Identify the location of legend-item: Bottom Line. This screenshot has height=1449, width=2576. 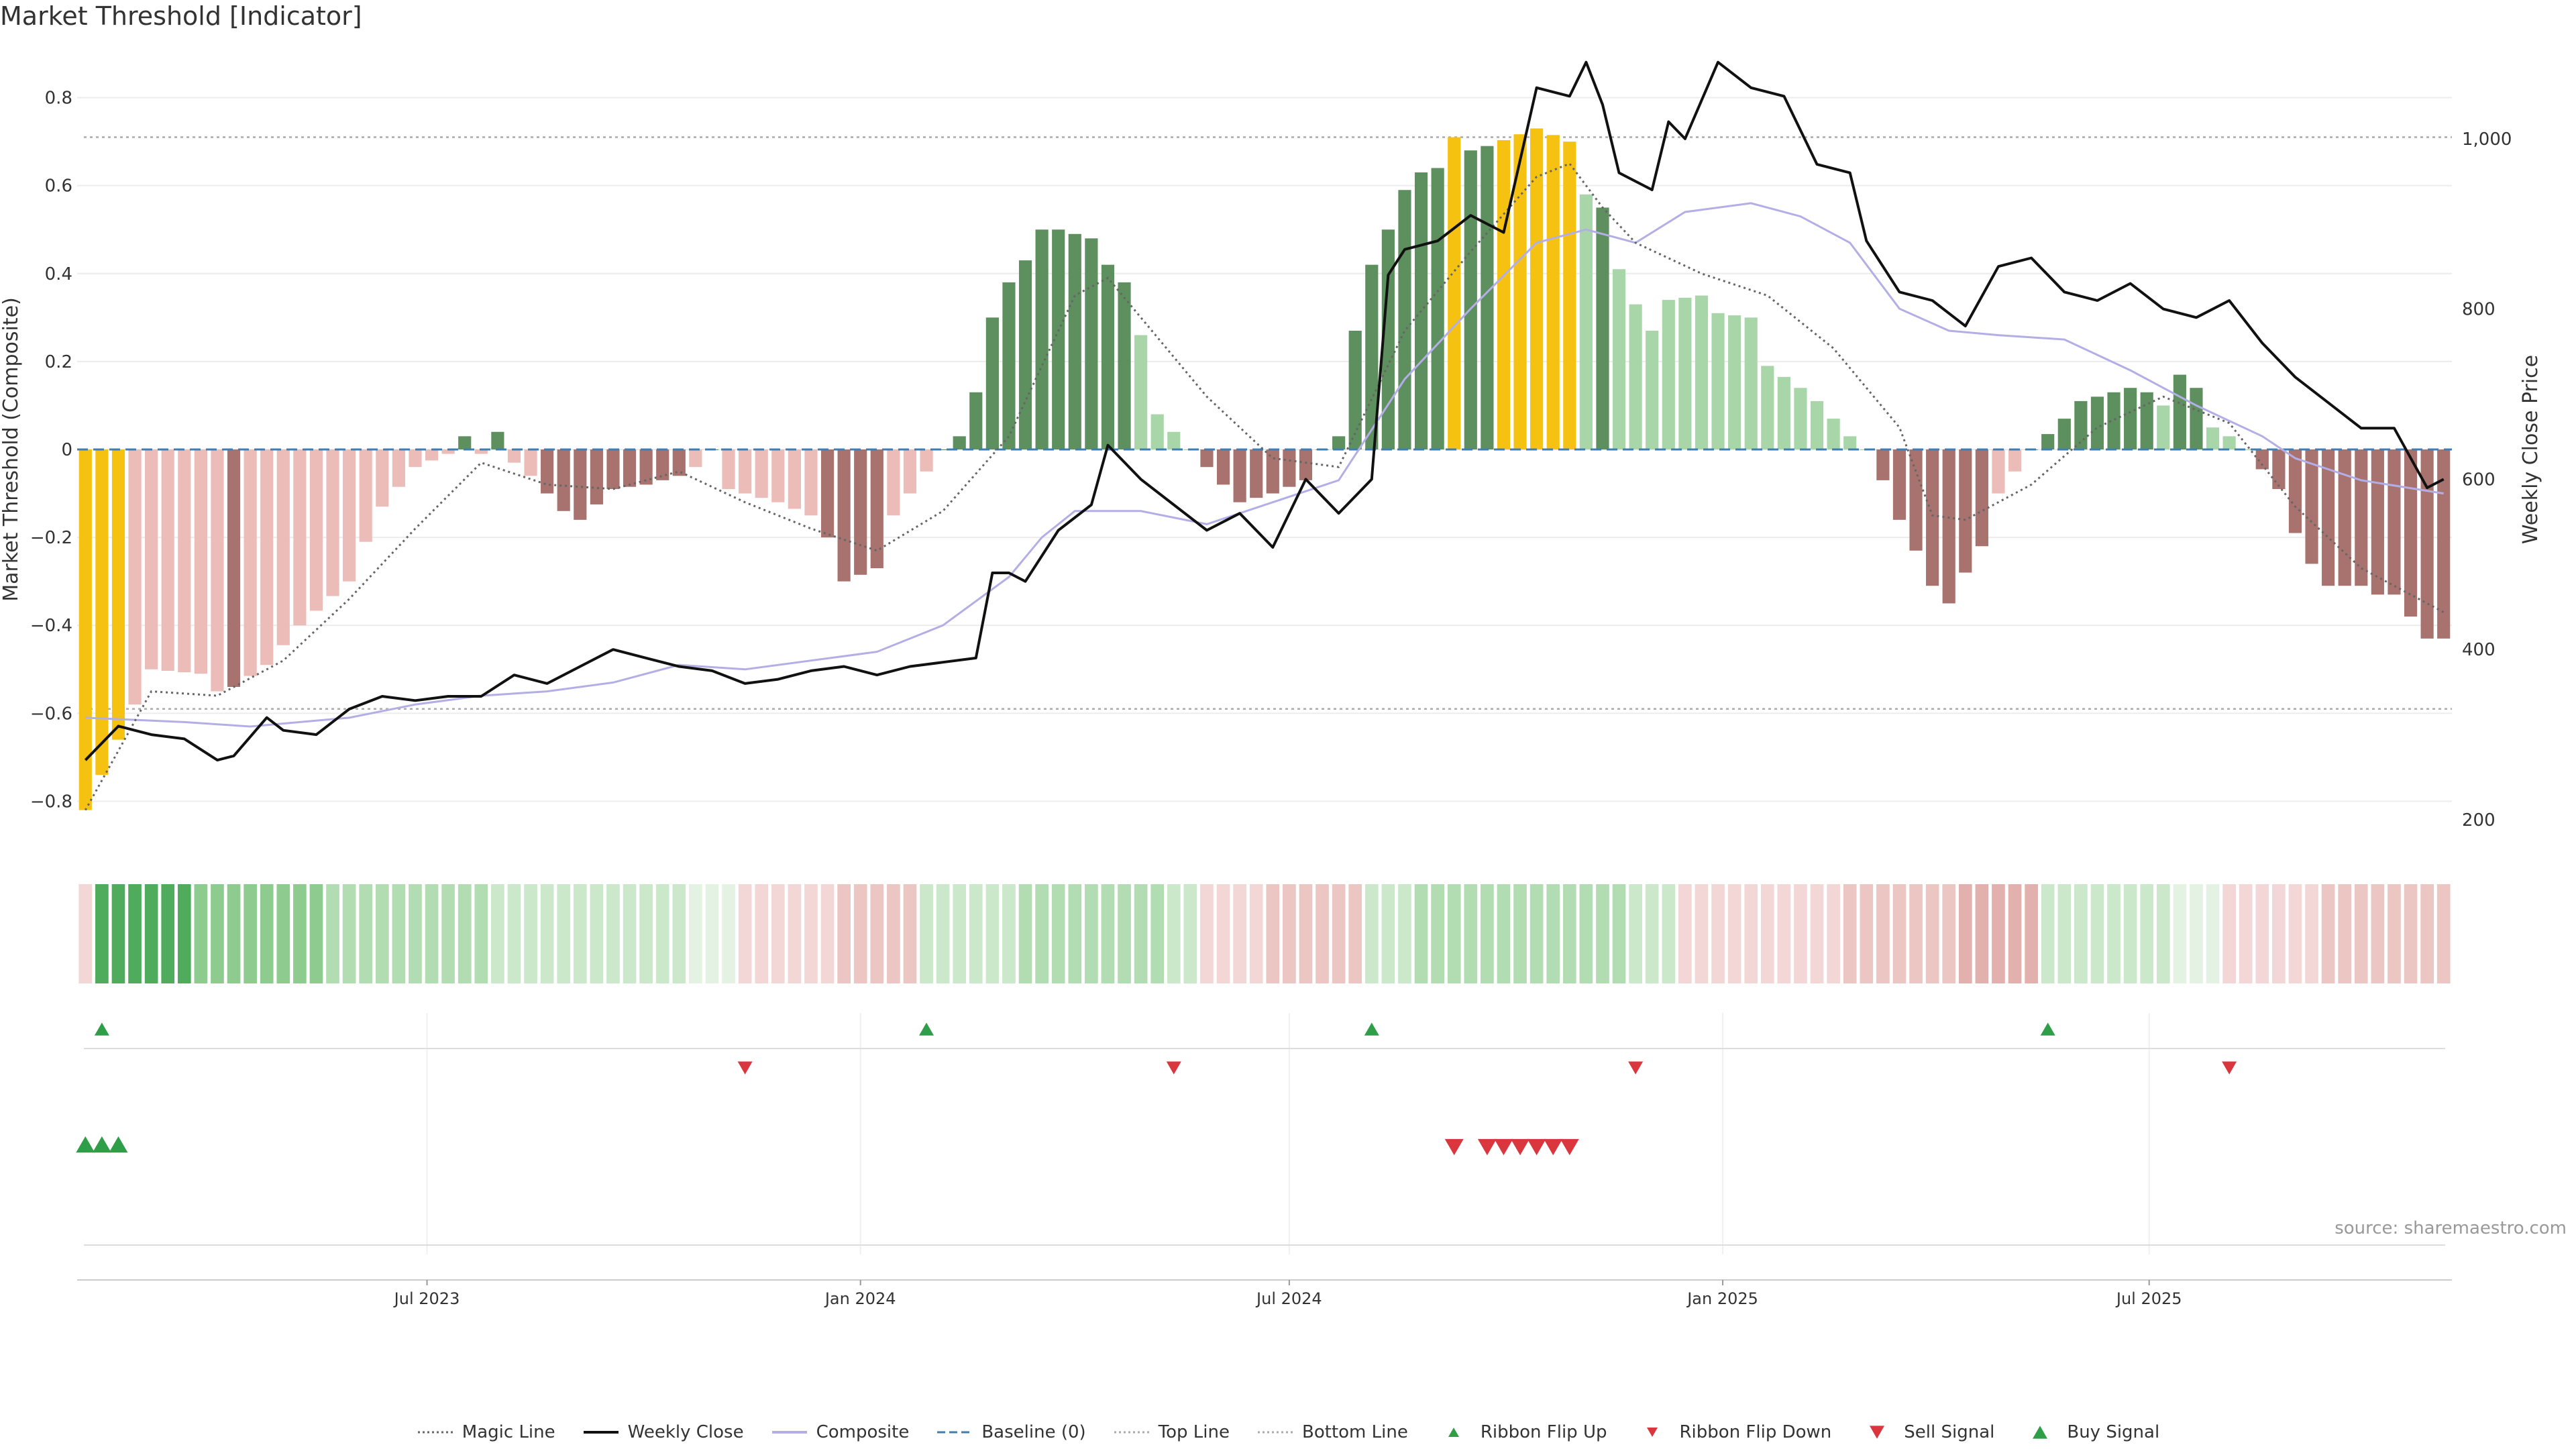
(1332, 1432).